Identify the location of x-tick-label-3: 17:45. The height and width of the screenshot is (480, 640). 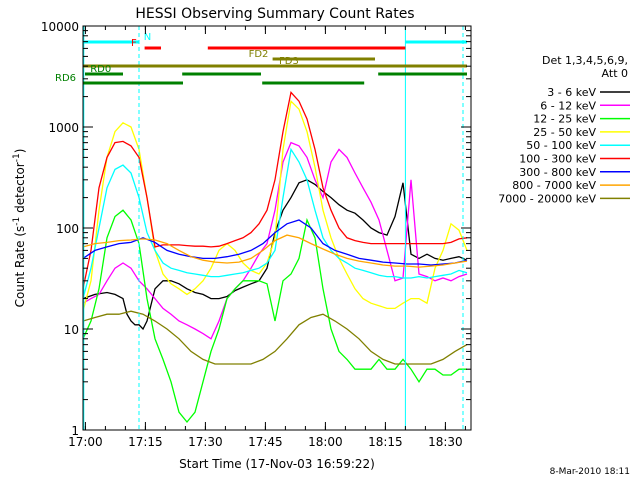
(265, 442).